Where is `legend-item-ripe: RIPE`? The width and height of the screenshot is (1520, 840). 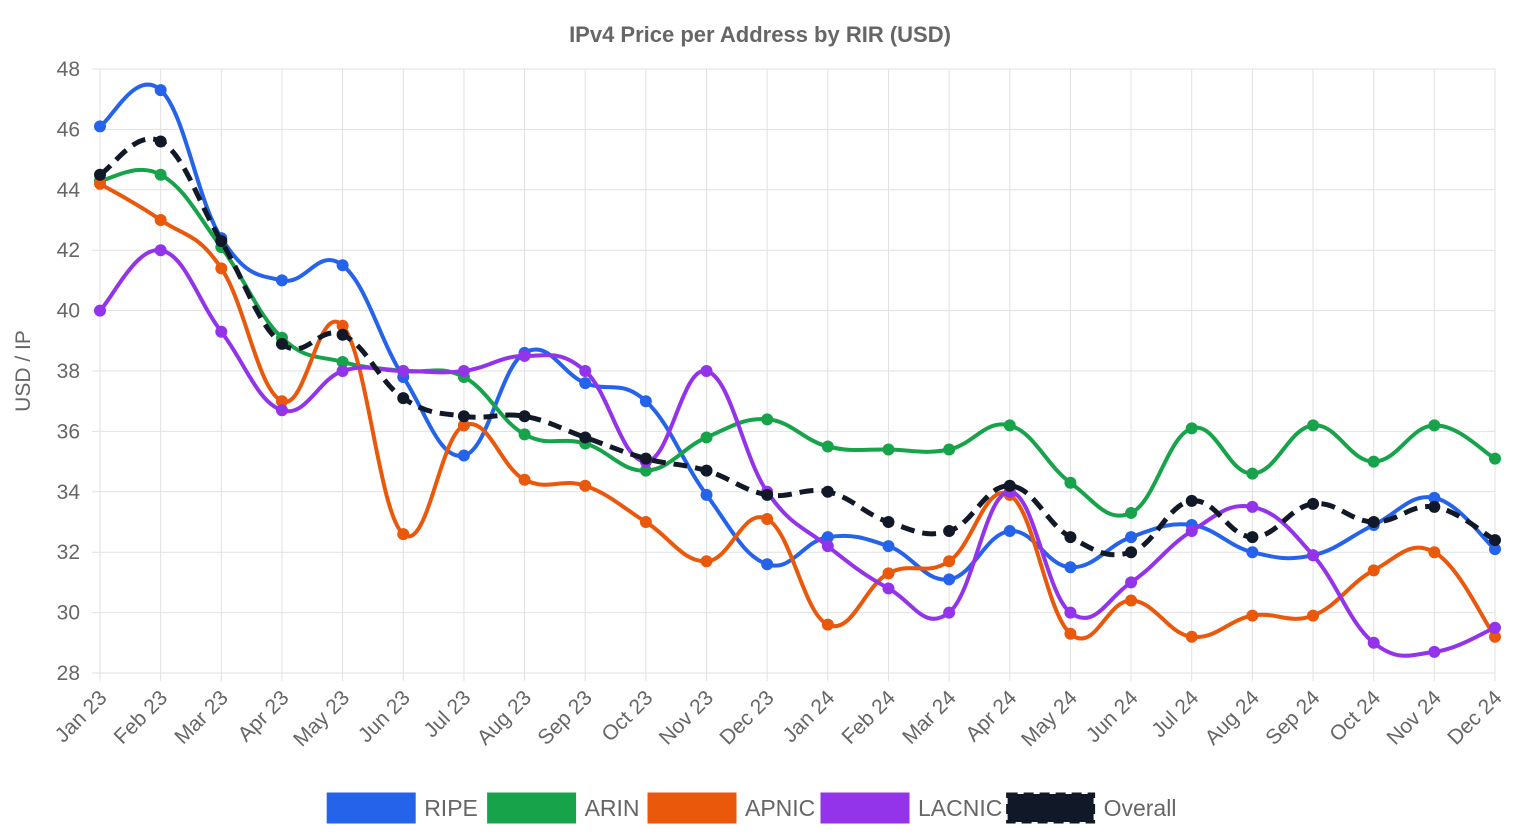
legend-item-ripe: RIPE is located at coordinates (402, 808).